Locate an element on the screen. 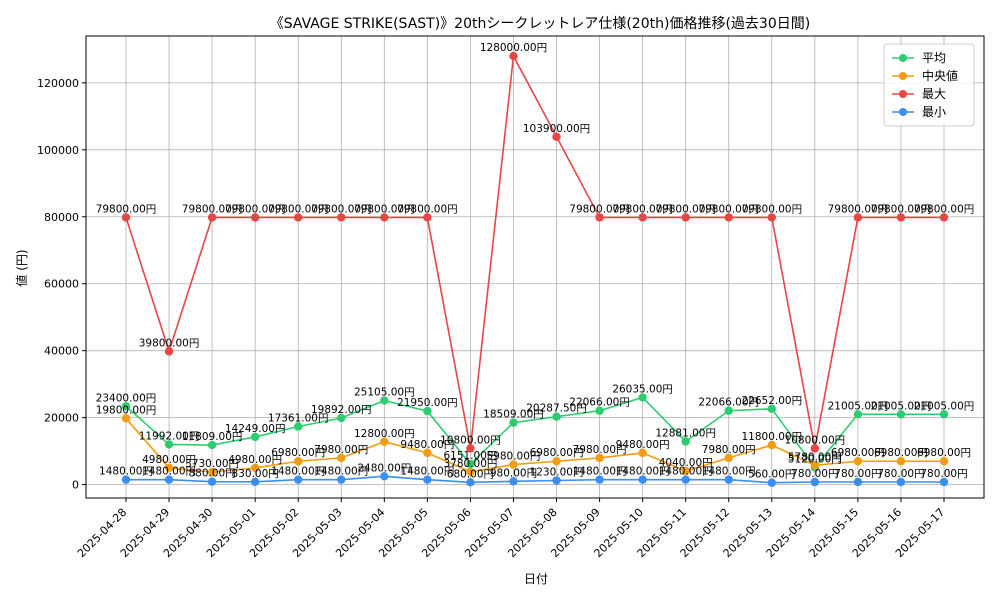 Image resolution: width=1000 pixels, height=600 pixels. data-label: 3780.00円 is located at coordinates (470, 464).